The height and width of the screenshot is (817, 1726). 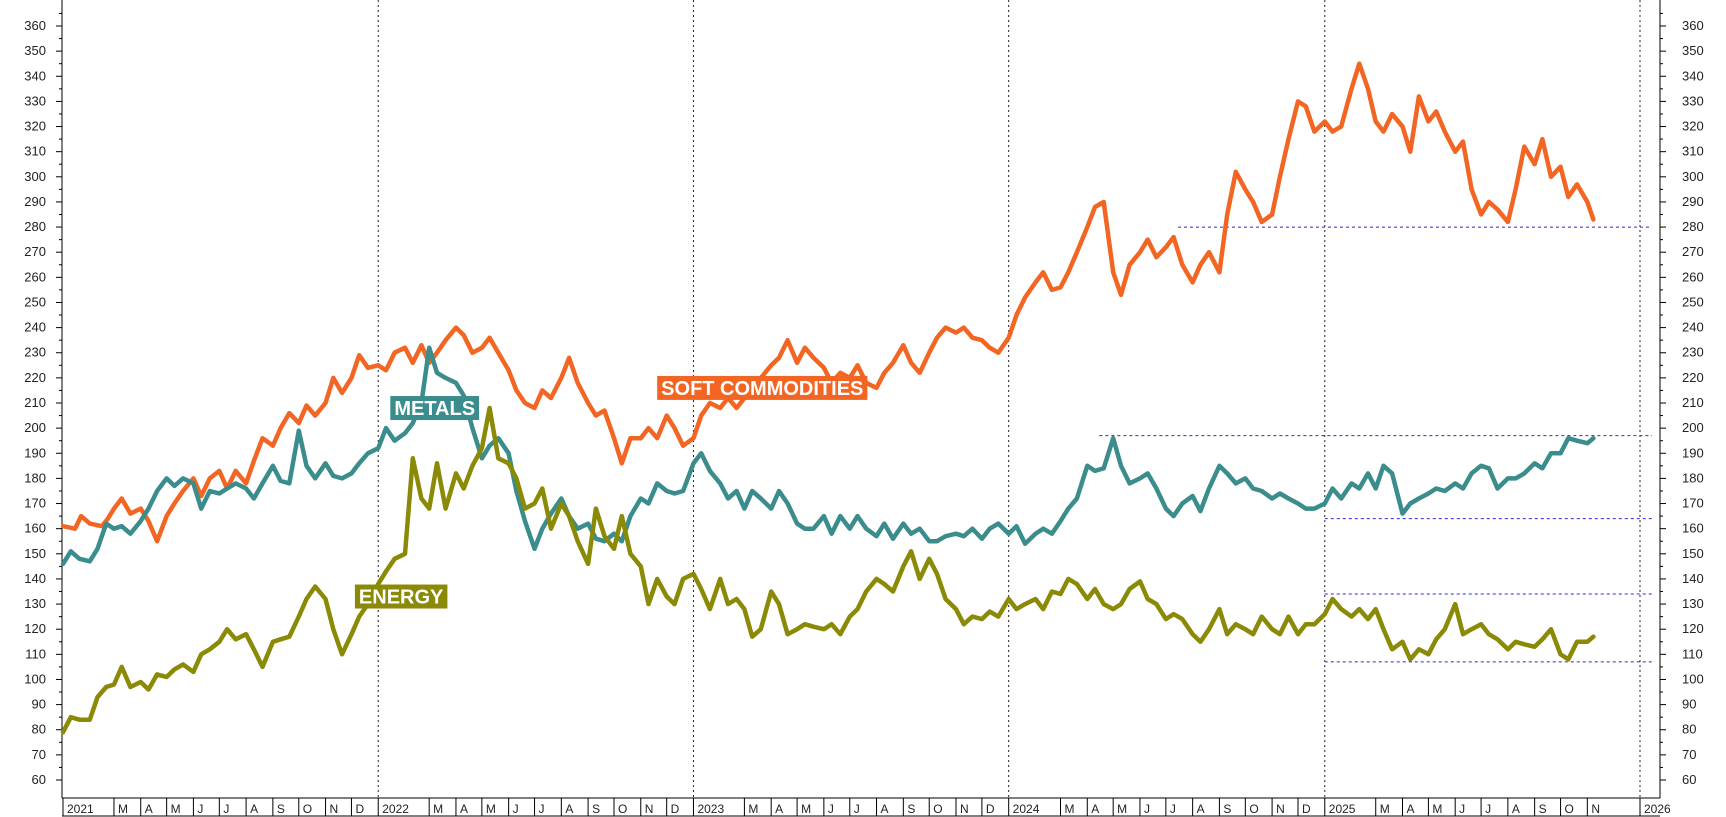 I want to click on y-tick-label-right: 280, so click(x=1693, y=226).